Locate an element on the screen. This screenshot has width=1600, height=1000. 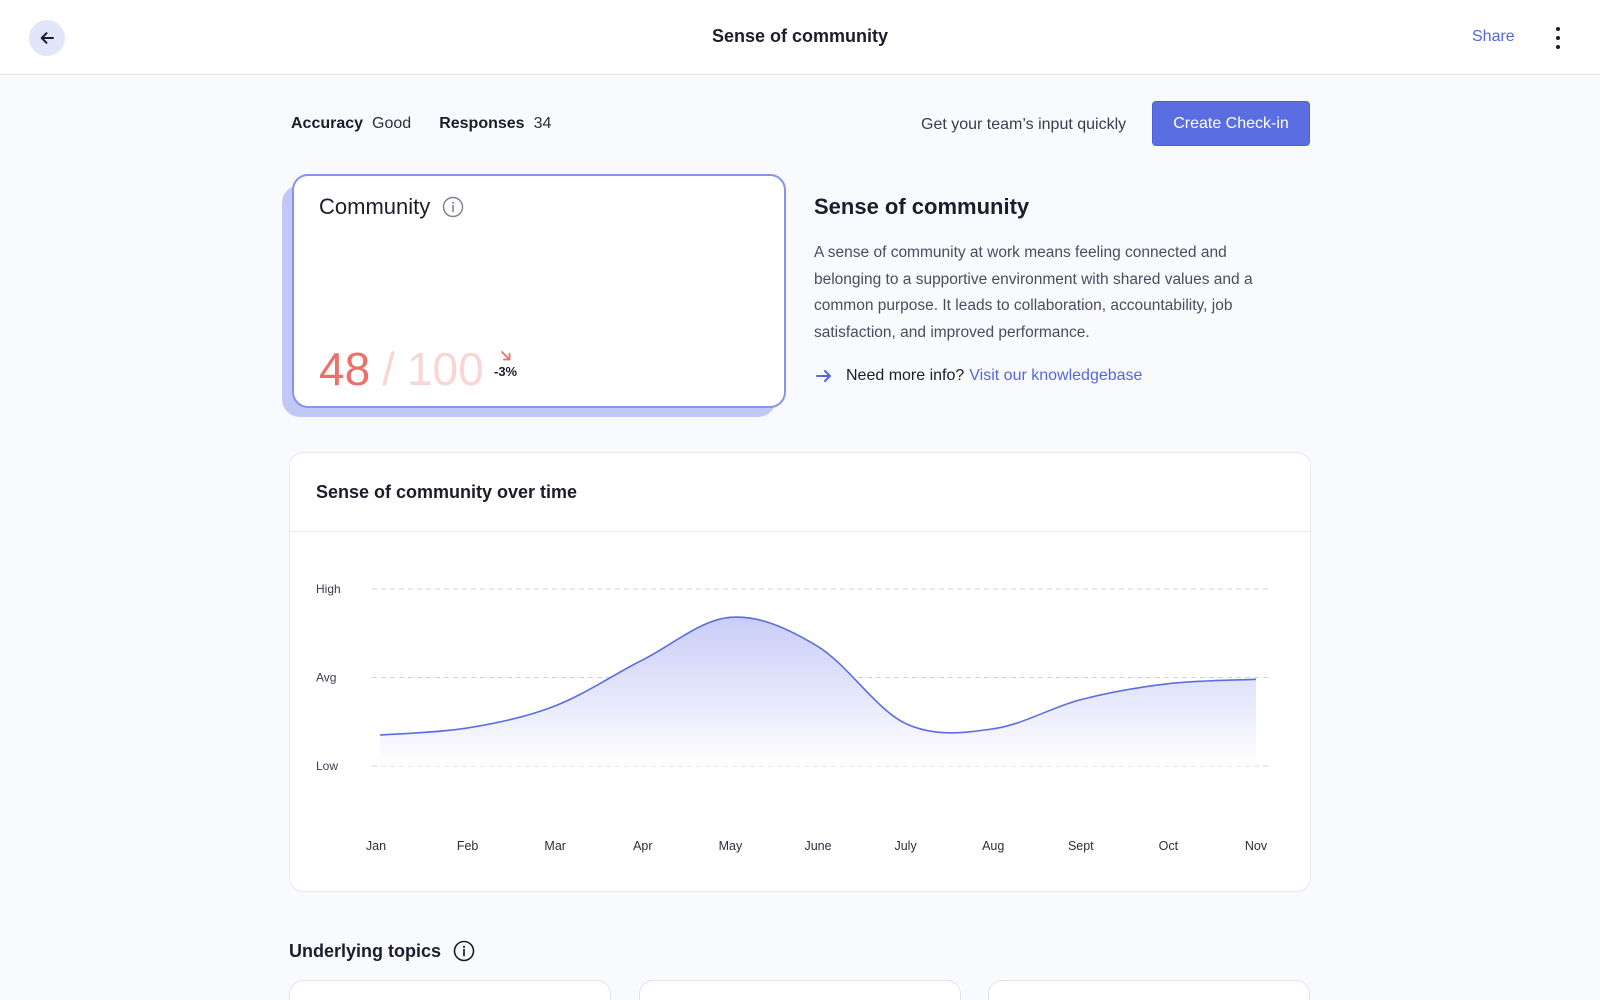
topics-title: Underlying topics is located at coordinates (365, 950).